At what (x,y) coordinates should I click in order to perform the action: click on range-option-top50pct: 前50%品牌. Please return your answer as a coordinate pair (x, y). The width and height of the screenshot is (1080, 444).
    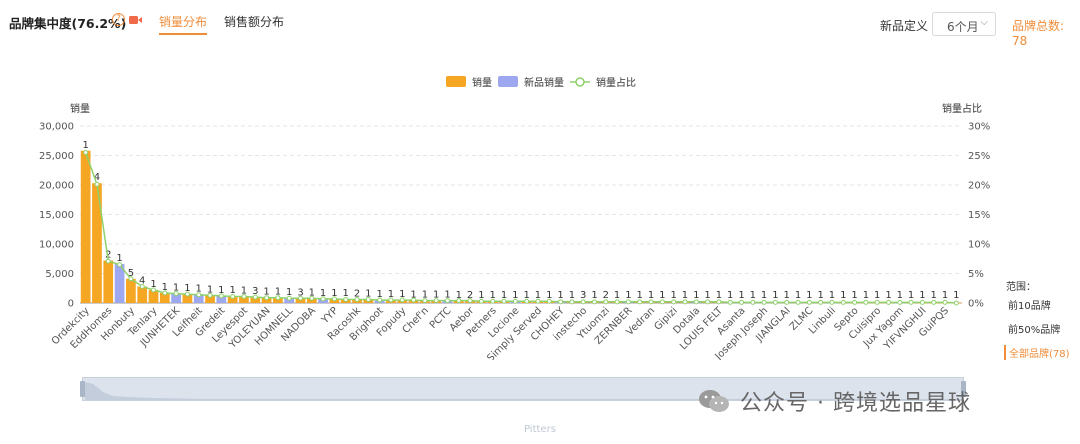
    Looking at the image, I should click on (1034, 330).